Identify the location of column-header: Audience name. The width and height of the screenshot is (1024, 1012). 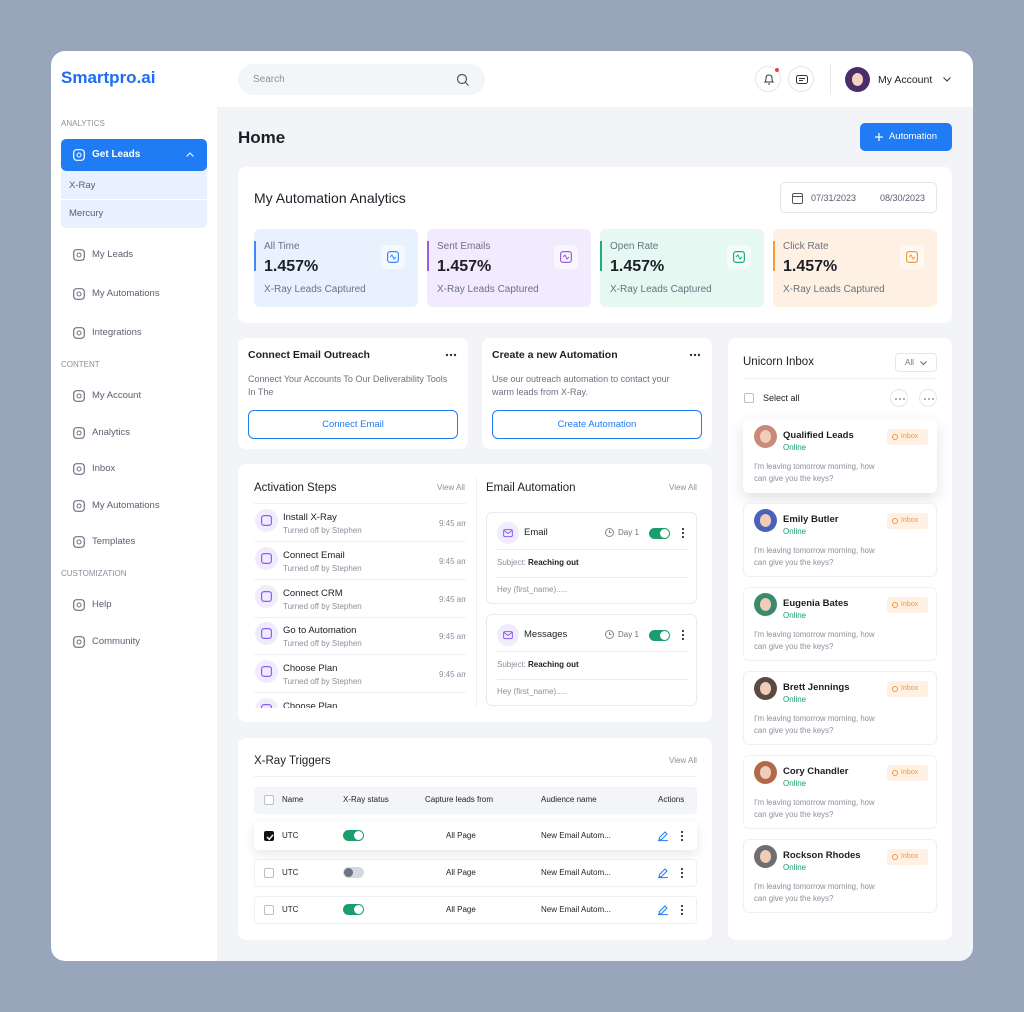
(569, 799).